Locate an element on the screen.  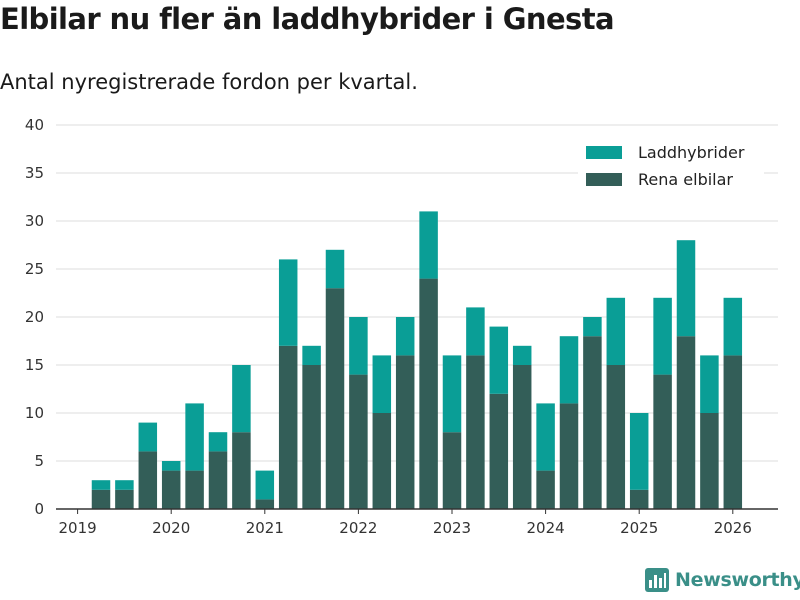
x-tick-label: 2026 is located at coordinates (733, 528).